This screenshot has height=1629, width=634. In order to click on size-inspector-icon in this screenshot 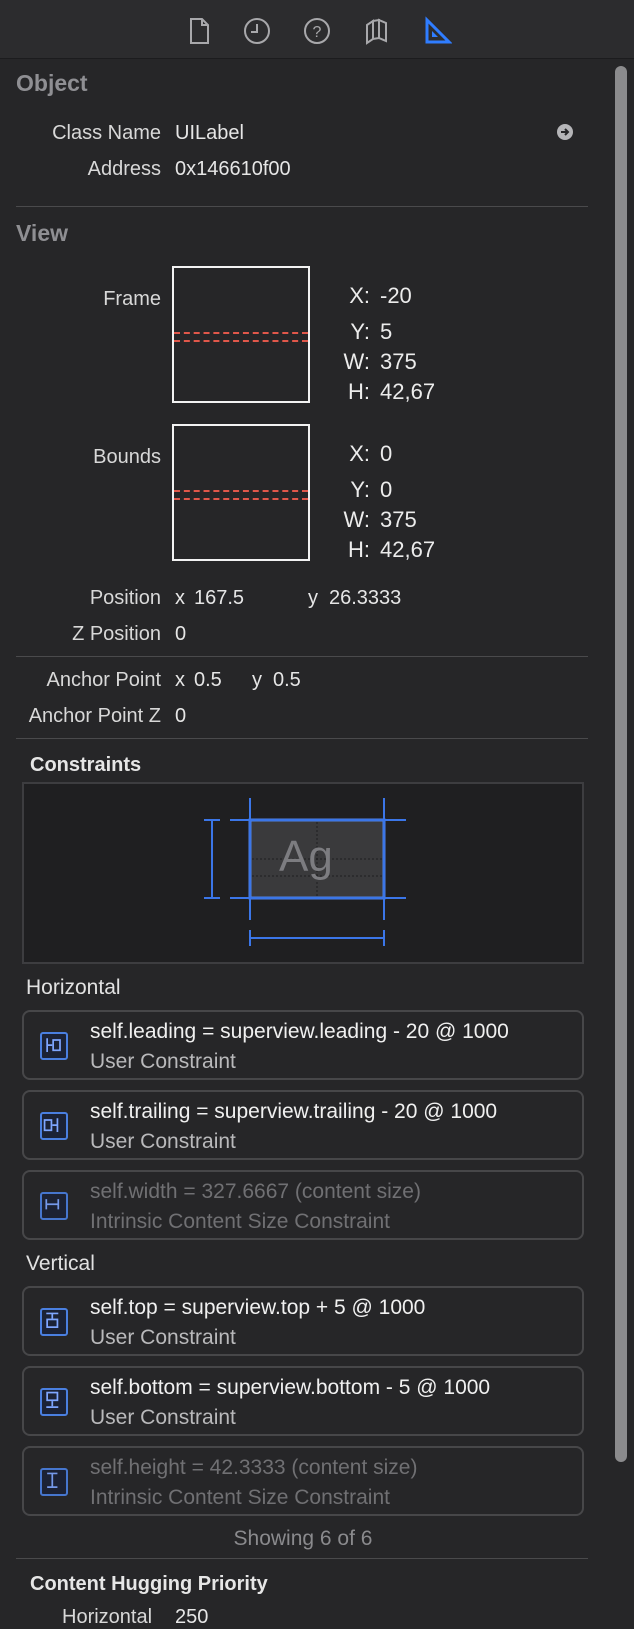, I will do `click(437, 31)`.